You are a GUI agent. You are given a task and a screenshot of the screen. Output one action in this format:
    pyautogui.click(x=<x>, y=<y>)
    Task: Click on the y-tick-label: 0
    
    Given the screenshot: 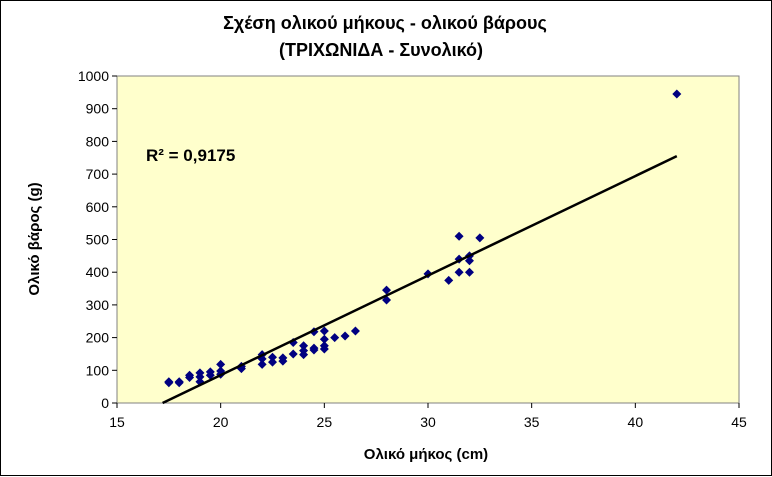 What is the action you would take?
    pyautogui.click(x=105, y=403)
    